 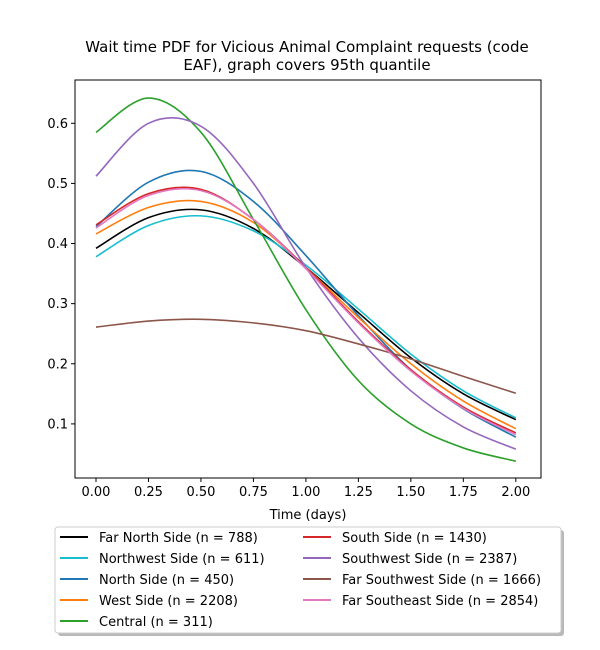 I want to click on legend-label: Southwest Side (n = 2387), so click(x=429, y=559).